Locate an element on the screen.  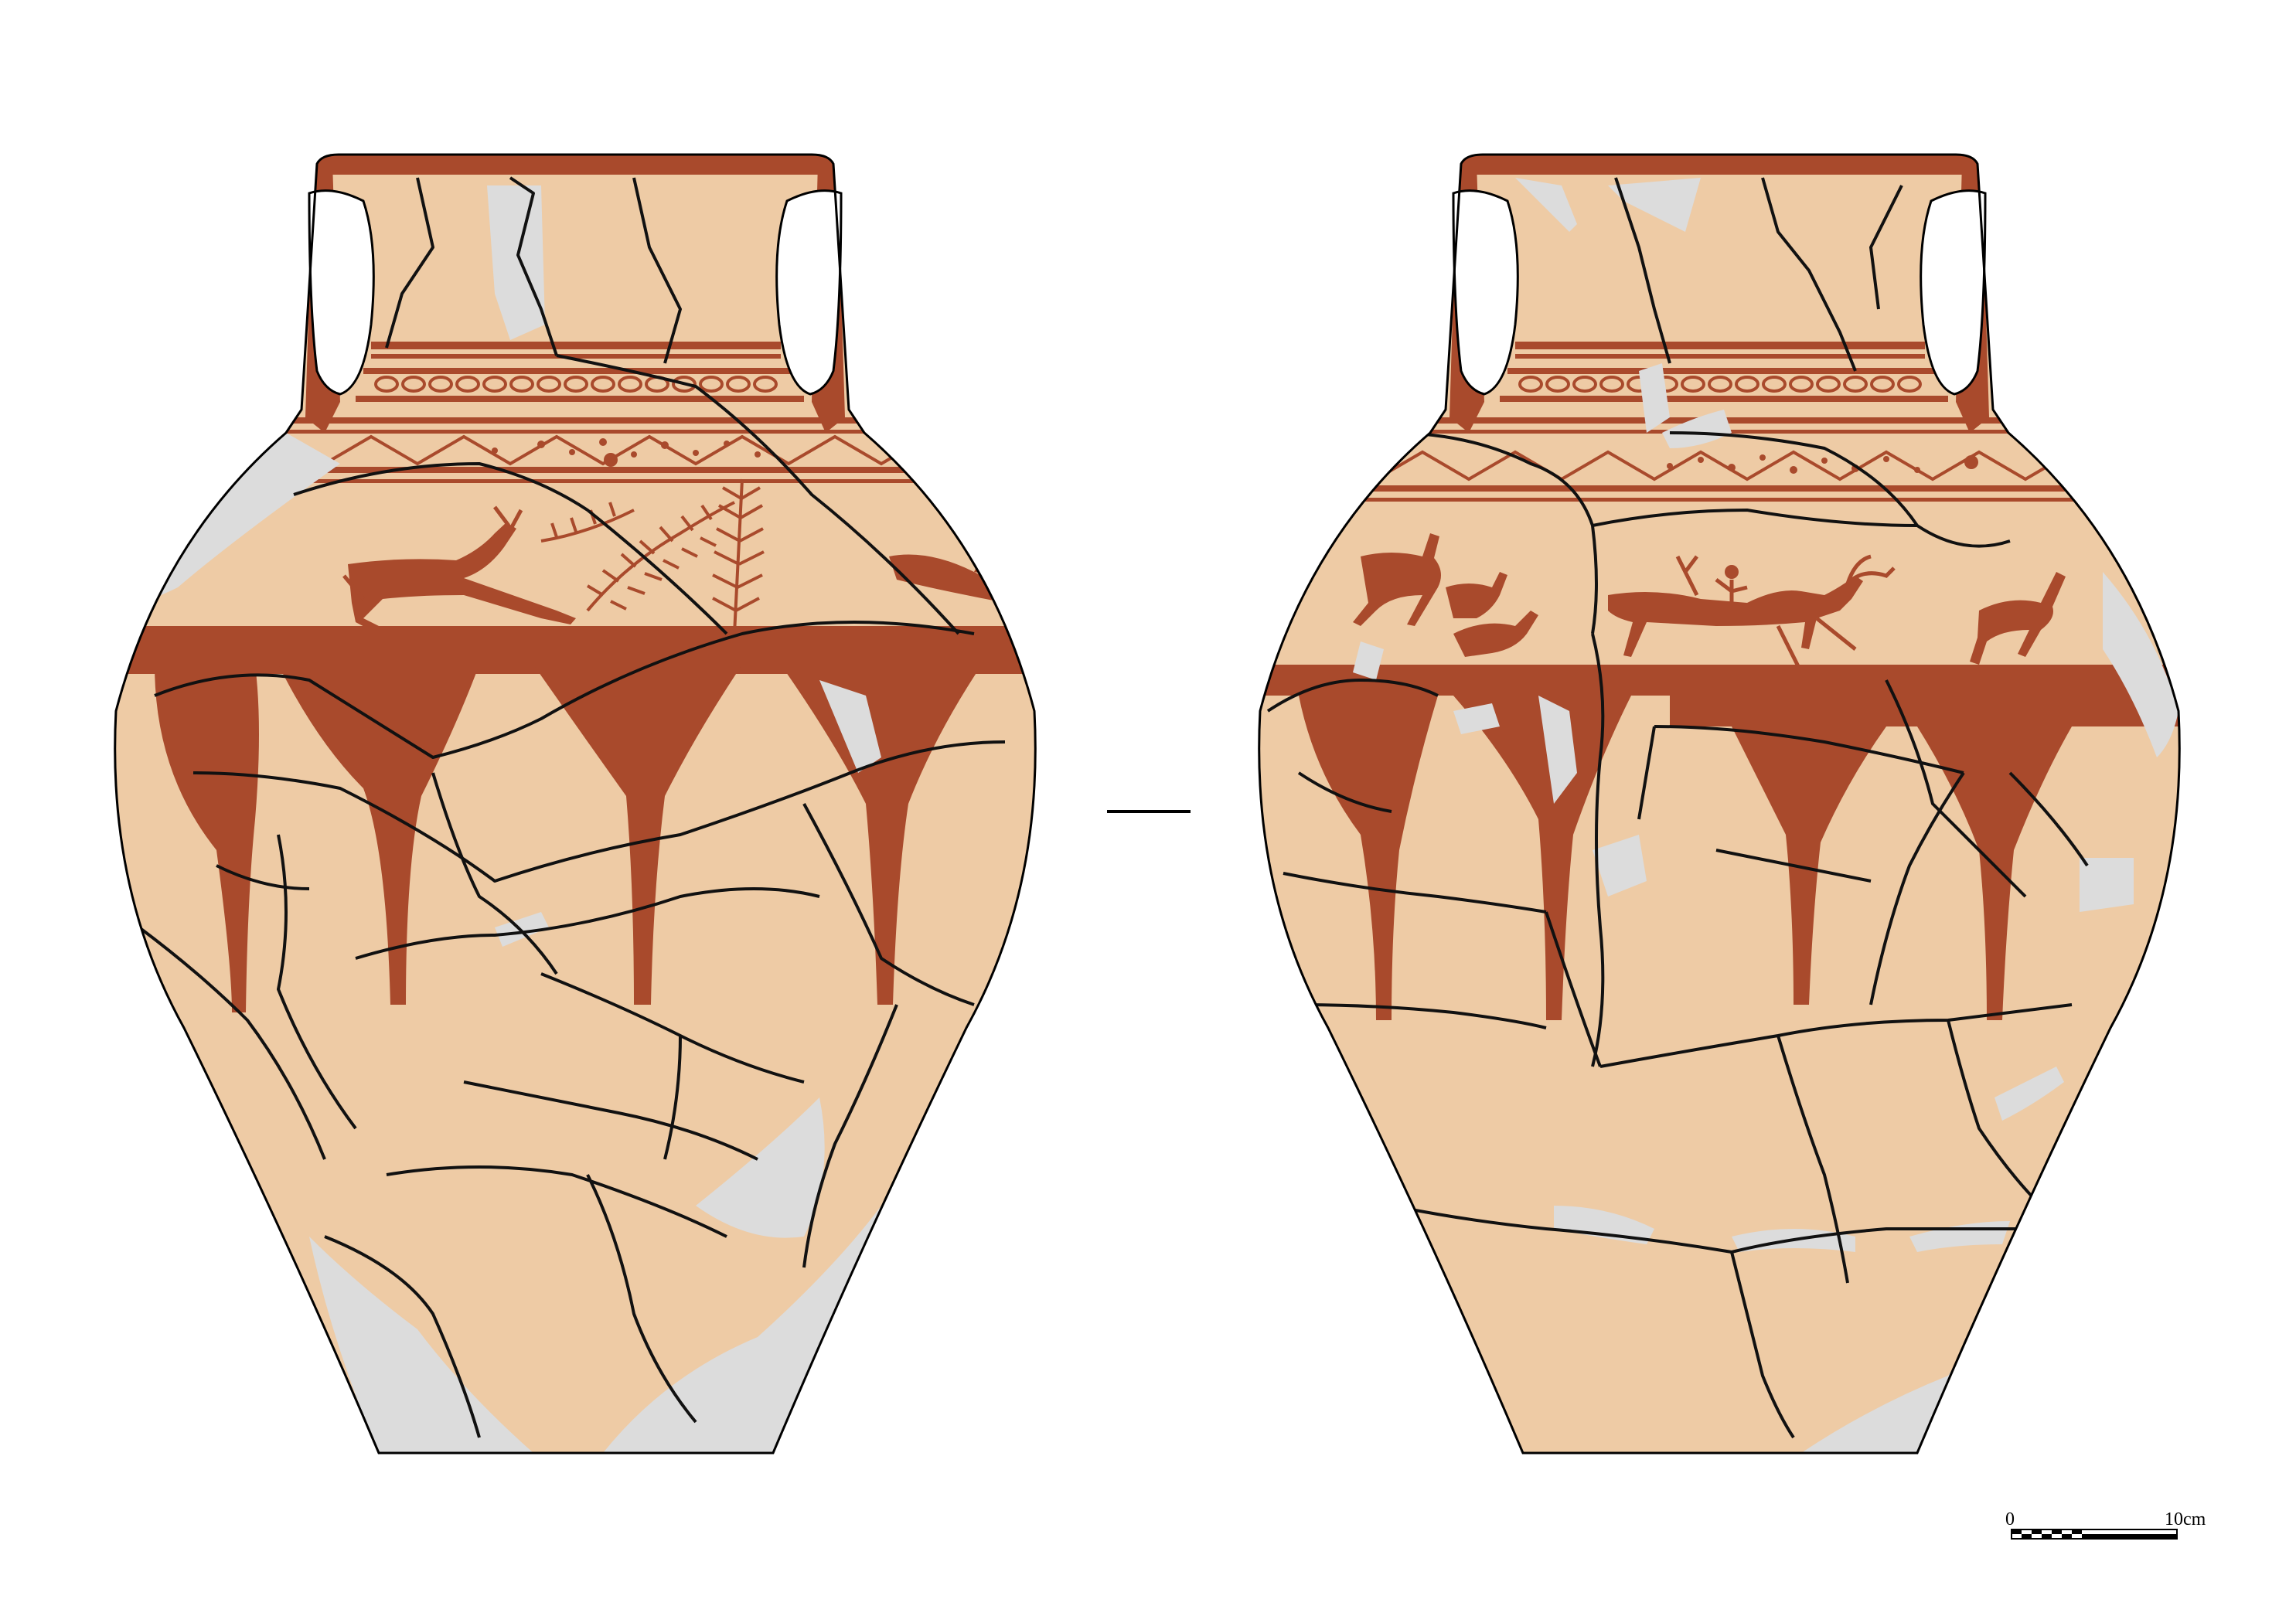
oval-frieze is located at coordinates (576, 384).